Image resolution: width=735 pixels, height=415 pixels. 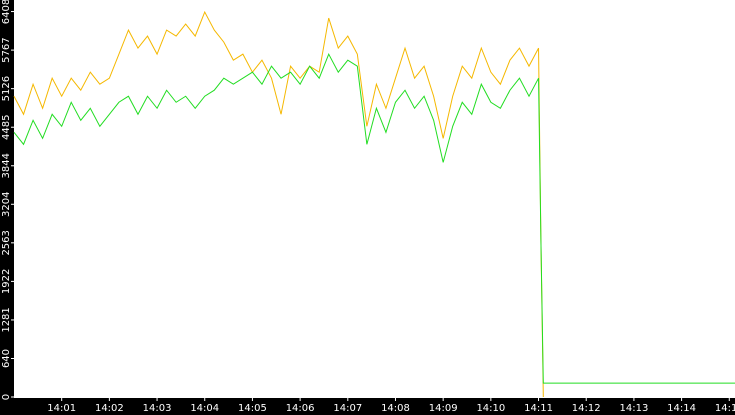 I want to click on x-tick-label: 14:14, so click(x=681, y=408).